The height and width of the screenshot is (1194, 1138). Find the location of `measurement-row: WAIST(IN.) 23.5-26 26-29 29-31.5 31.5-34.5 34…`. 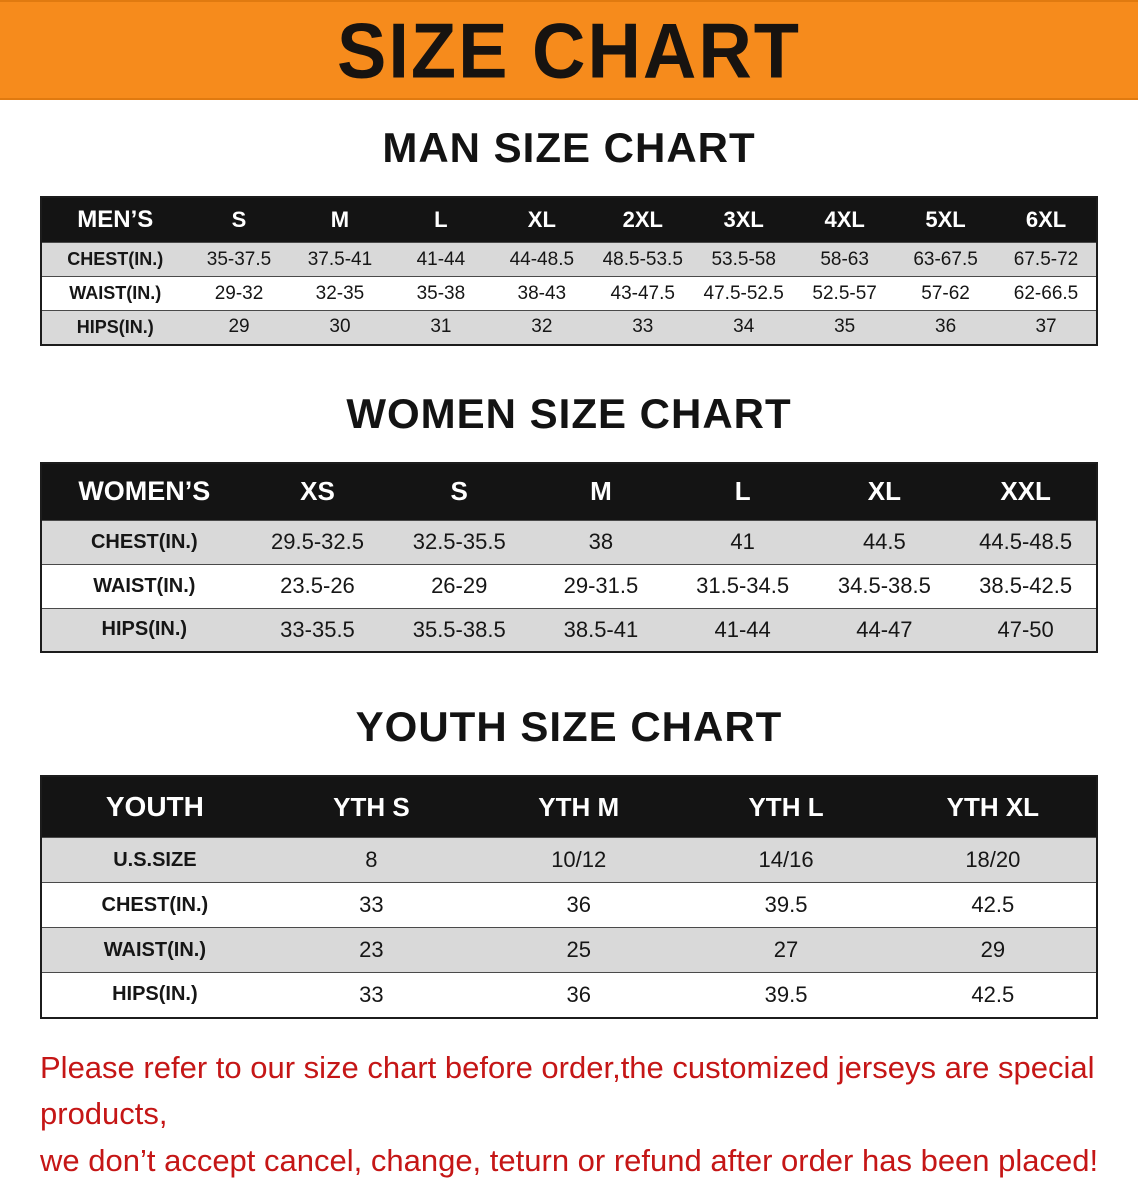

measurement-row: WAIST(IN.) 23.5-26 26-29 29-31.5 31.5-34.5 34… is located at coordinates (569, 586).